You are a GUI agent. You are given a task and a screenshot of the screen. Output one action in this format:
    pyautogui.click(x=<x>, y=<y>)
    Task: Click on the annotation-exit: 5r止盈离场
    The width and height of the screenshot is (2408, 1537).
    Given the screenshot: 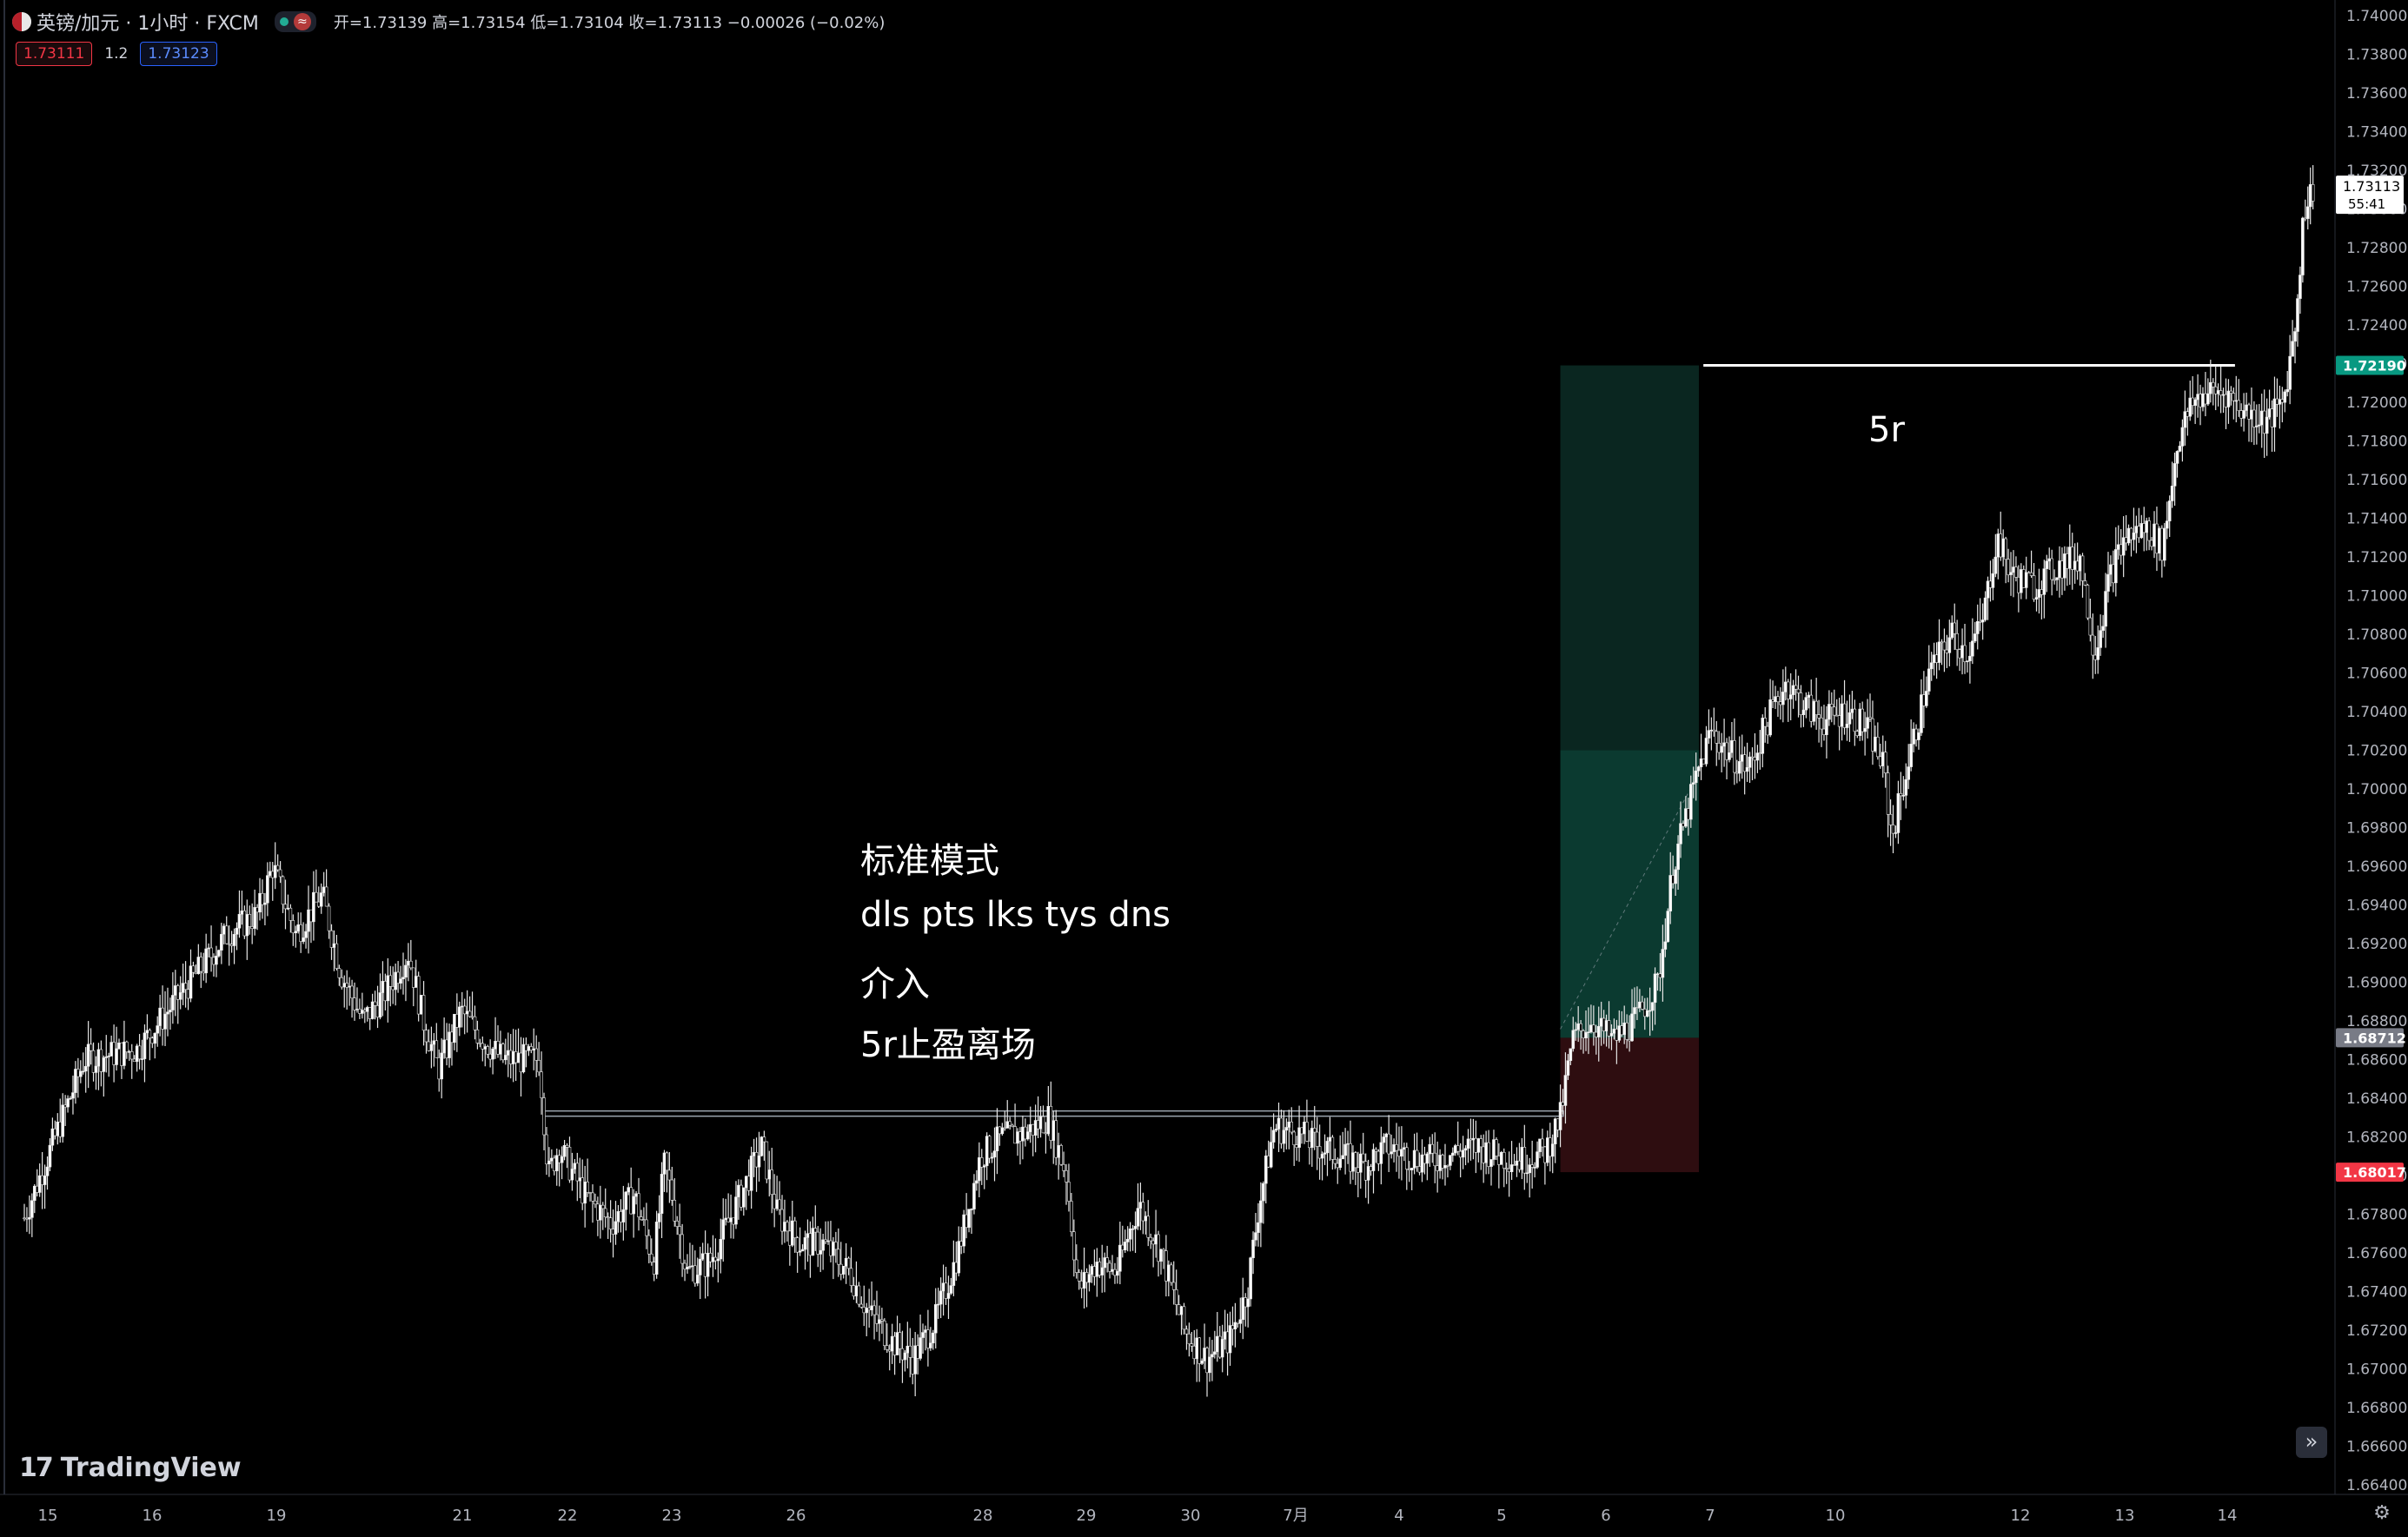 What is the action you would take?
    pyautogui.click(x=948, y=1045)
    